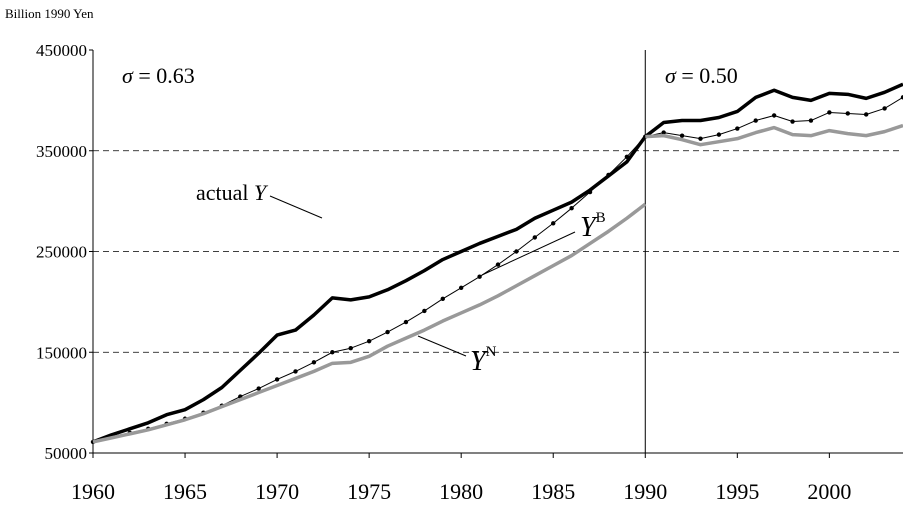  I want to click on x-tick-label: 1990, so click(645, 491).